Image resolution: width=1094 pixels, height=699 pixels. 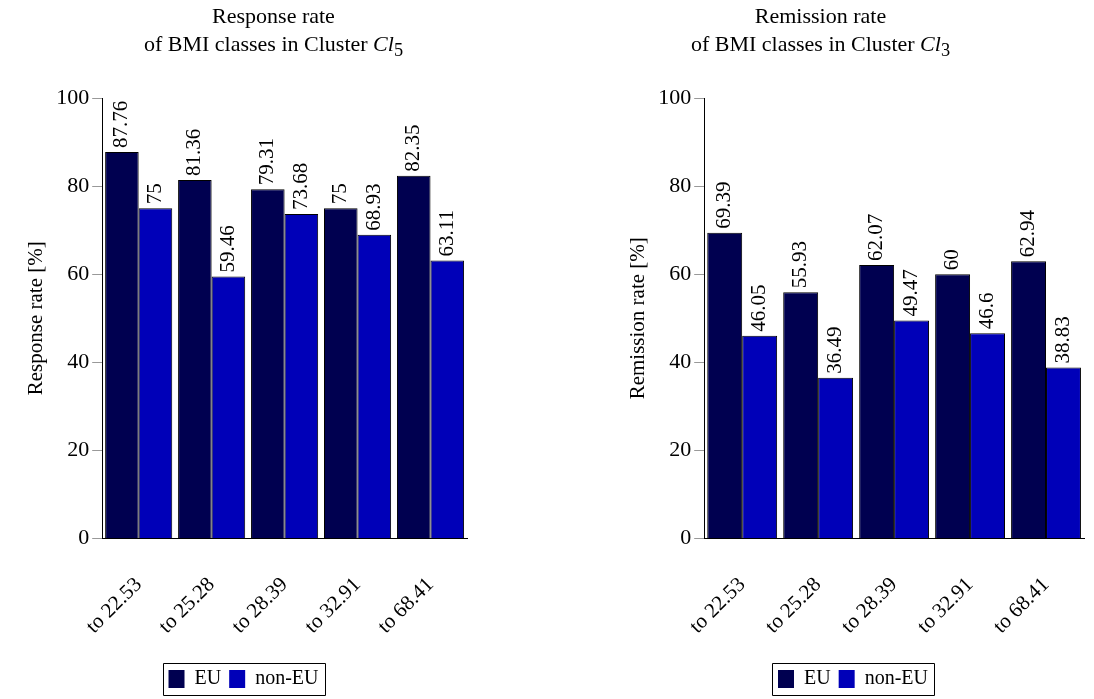 What do you see at coordinates (951, 260) in the screenshot?
I see `data-label: 60` at bounding box center [951, 260].